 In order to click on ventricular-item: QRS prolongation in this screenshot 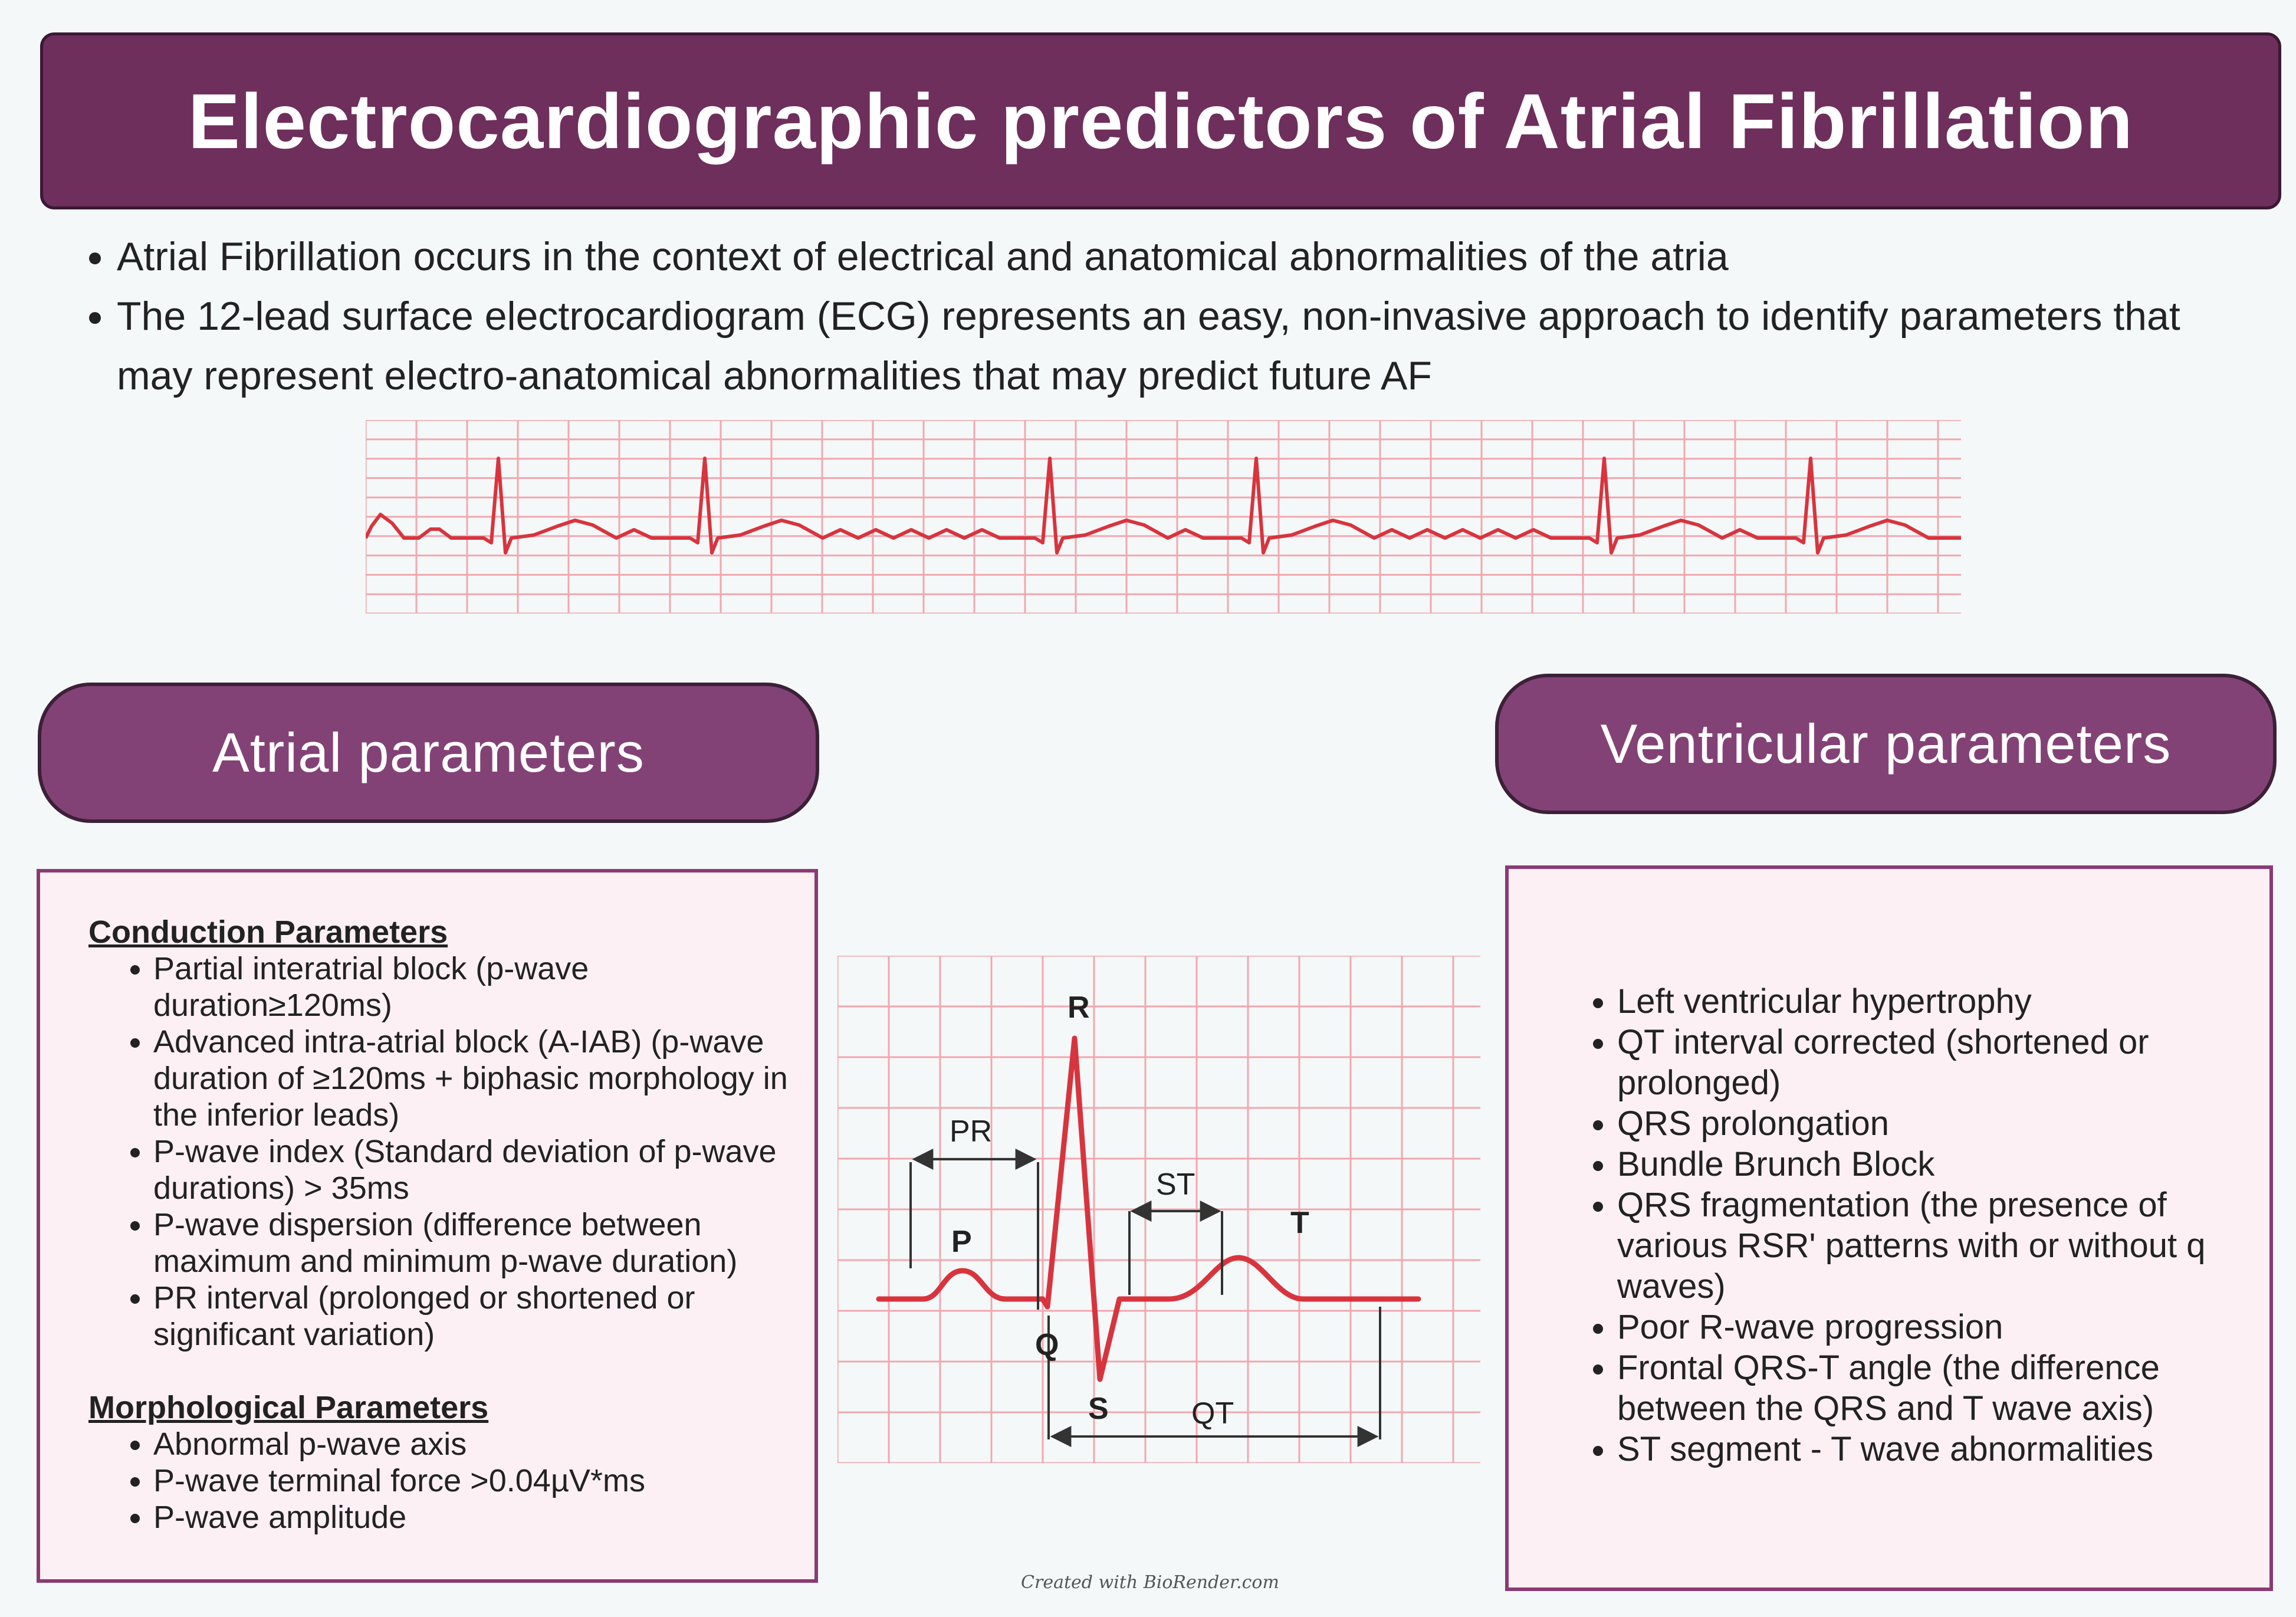, I will do `click(1934, 1123)`.